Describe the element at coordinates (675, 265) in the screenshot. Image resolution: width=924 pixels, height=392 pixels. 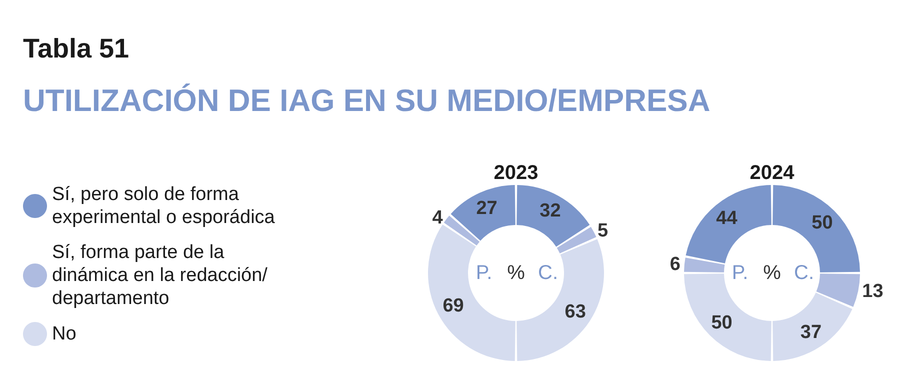
I see `data-label: 6` at that location.